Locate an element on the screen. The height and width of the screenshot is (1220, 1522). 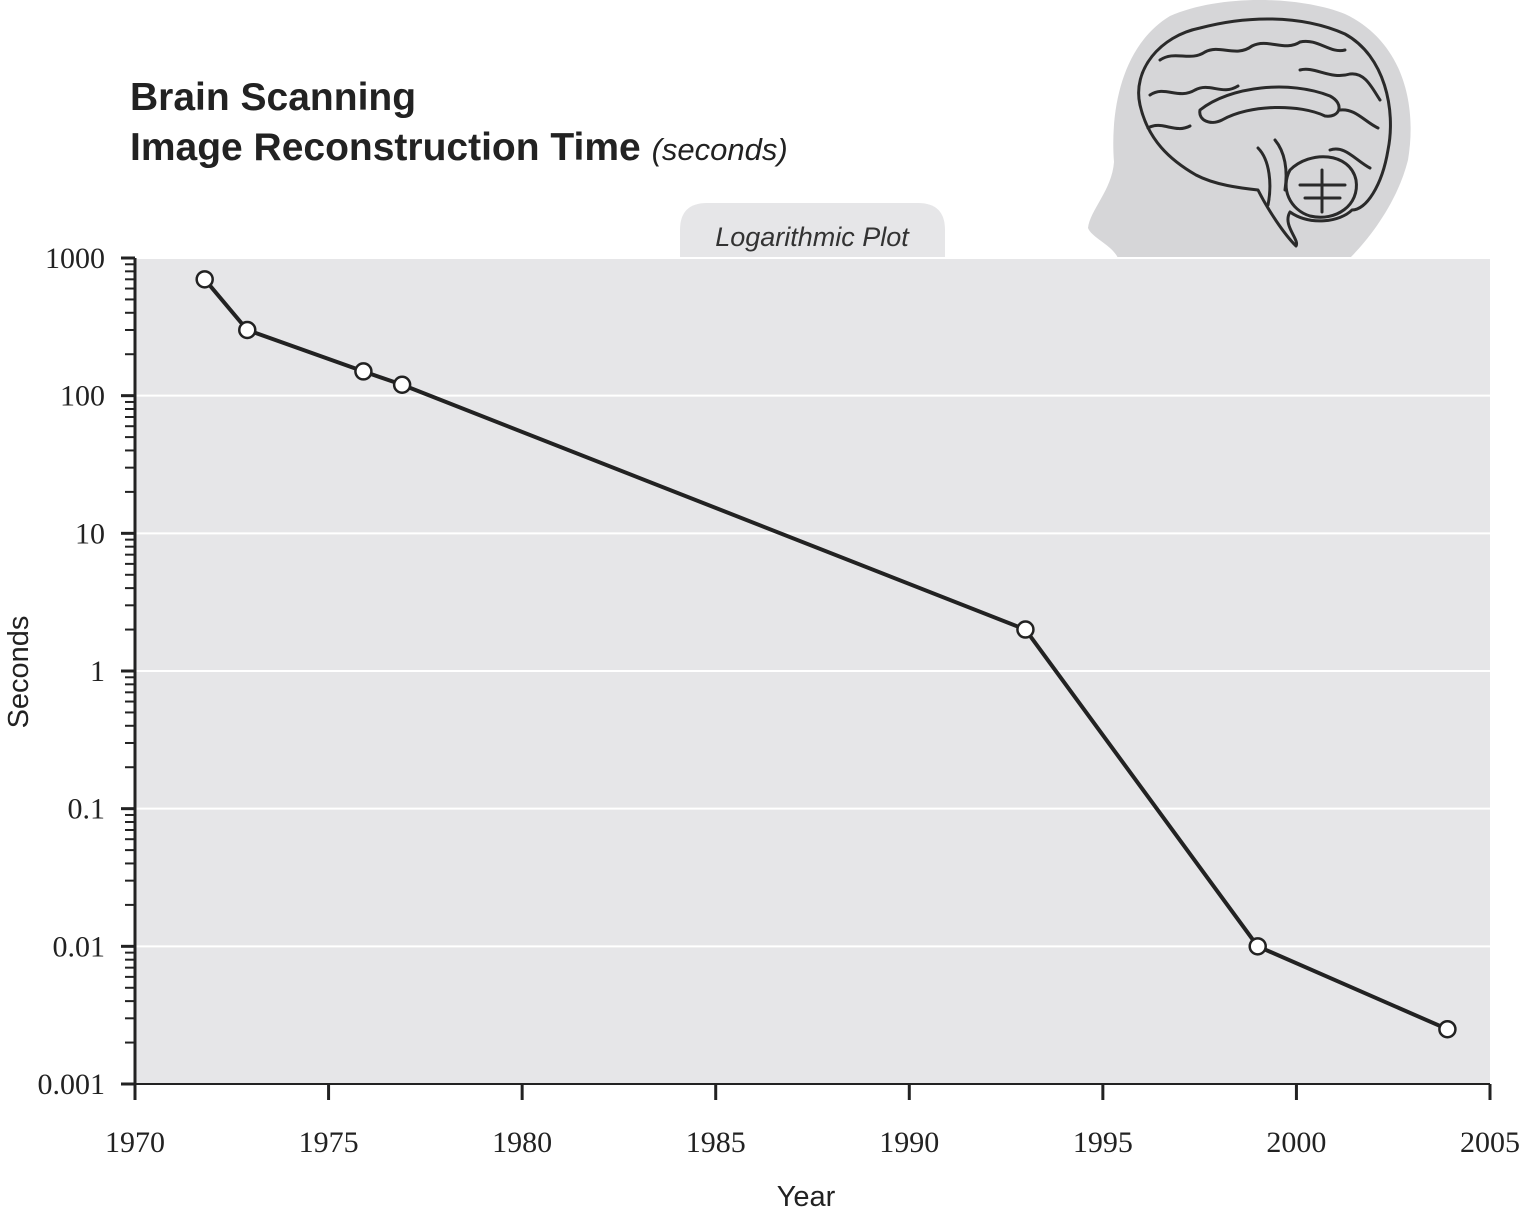
chart-title: Brain Scanning is located at coordinates (273, 97).